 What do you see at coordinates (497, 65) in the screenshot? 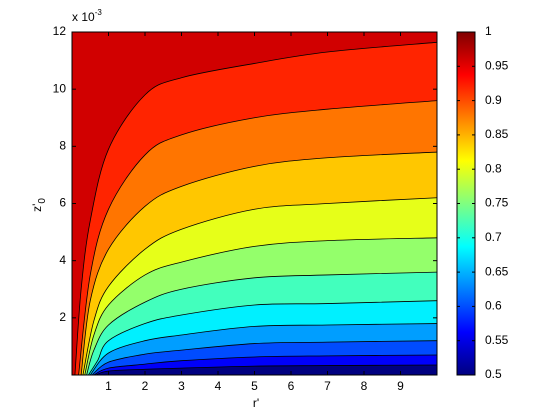
I see `colorbar-tick-label: 0.95` at bounding box center [497, 65].